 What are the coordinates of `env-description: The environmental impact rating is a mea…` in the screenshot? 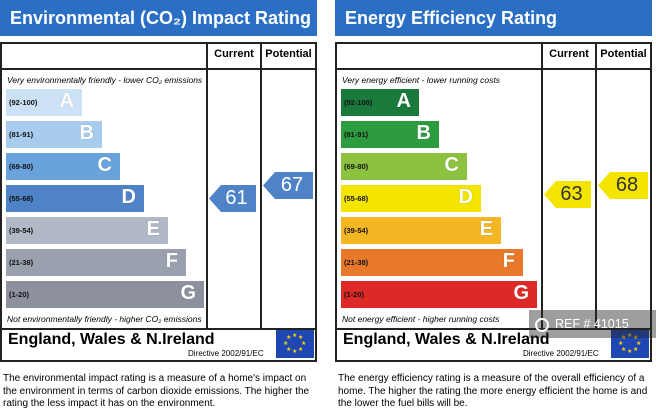 It's located at (156, 391).